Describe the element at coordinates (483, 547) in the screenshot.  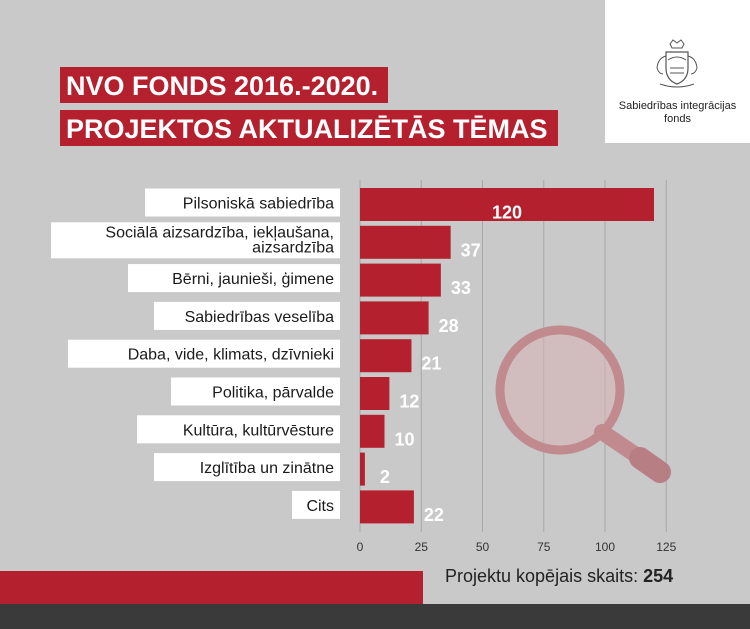
I see `x-tick-label: 50` at that location.